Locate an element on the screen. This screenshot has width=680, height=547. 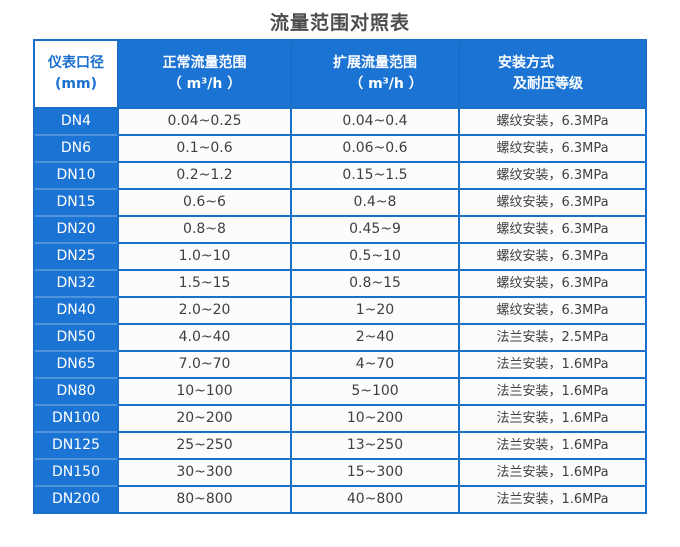
diameter-cell: DN32 is located at coordinates (76, 284).